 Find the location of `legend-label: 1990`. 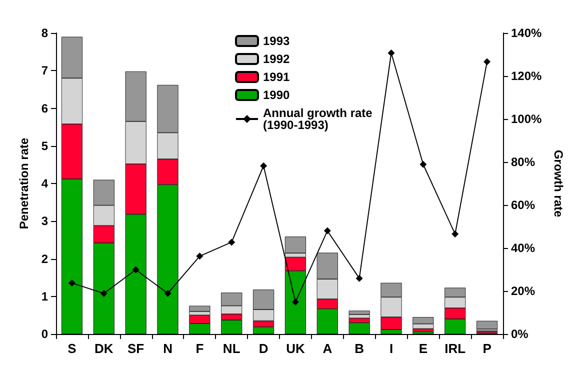

legend-label: 1990 is located at coordinates (276, 95).